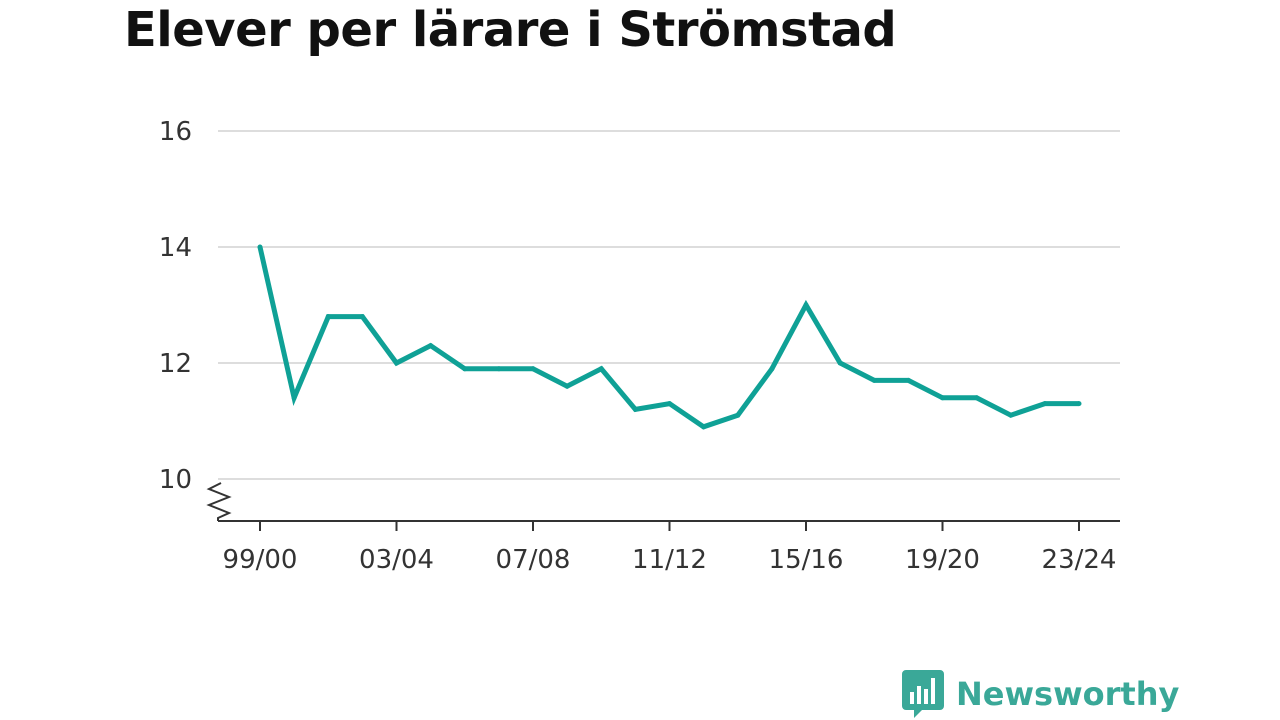  What do you see at coordinates (465, 369) in the screenshot?
I see `data-point-05/06` at bounding box center [465, 369].